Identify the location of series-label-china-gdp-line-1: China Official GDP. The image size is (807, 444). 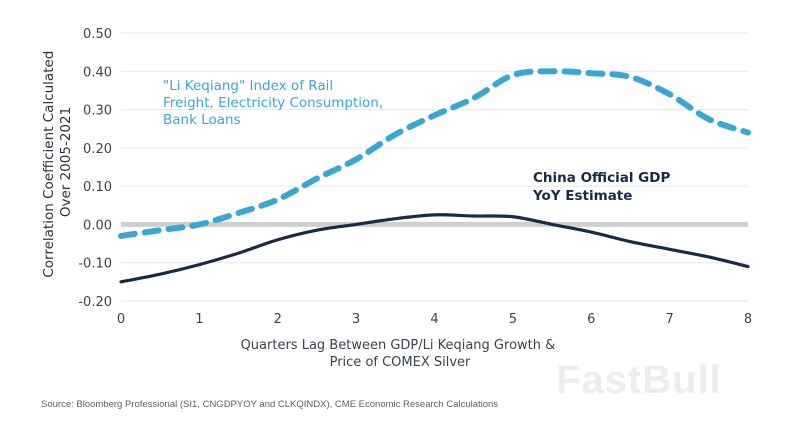
(601, 178).